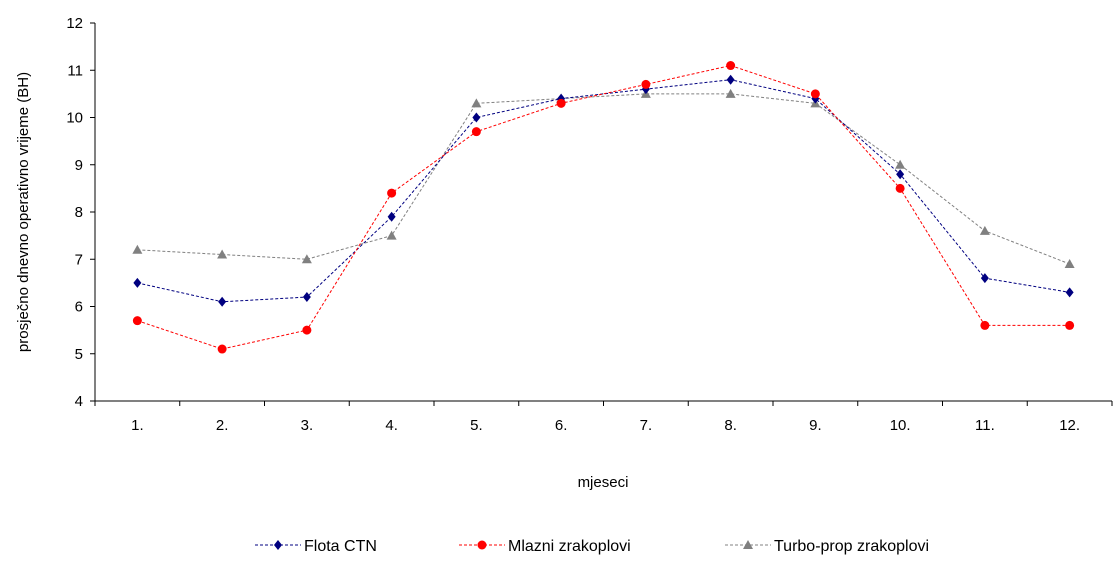  I want to click on x-tick-label: 3., so click(307, 425).